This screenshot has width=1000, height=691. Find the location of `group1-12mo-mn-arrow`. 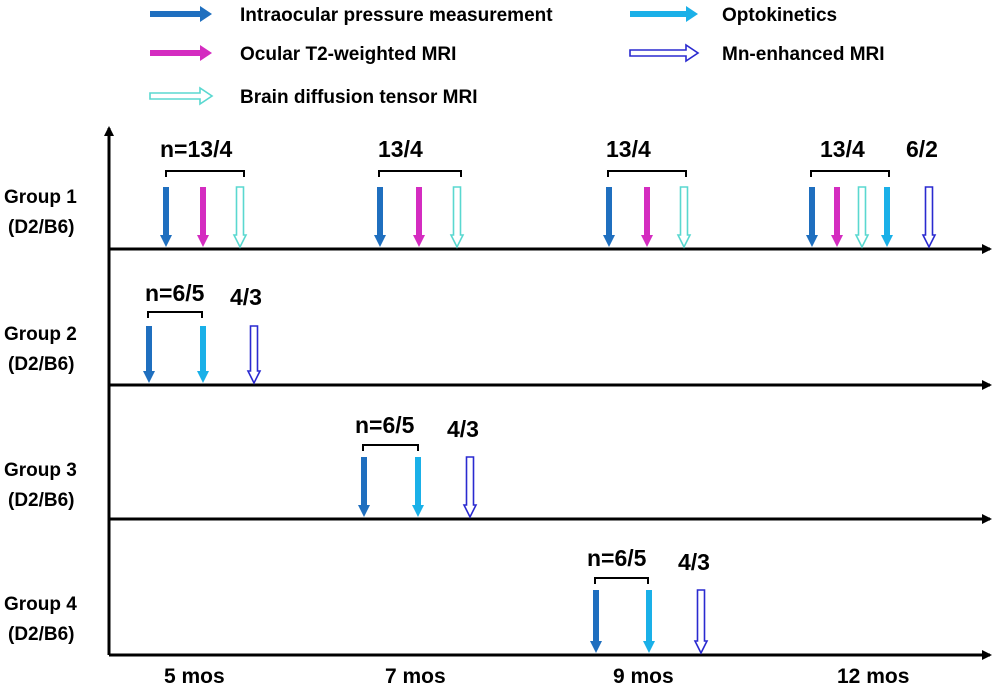

group1-12mo-mn-arrow is located at coordinates (929, 217).